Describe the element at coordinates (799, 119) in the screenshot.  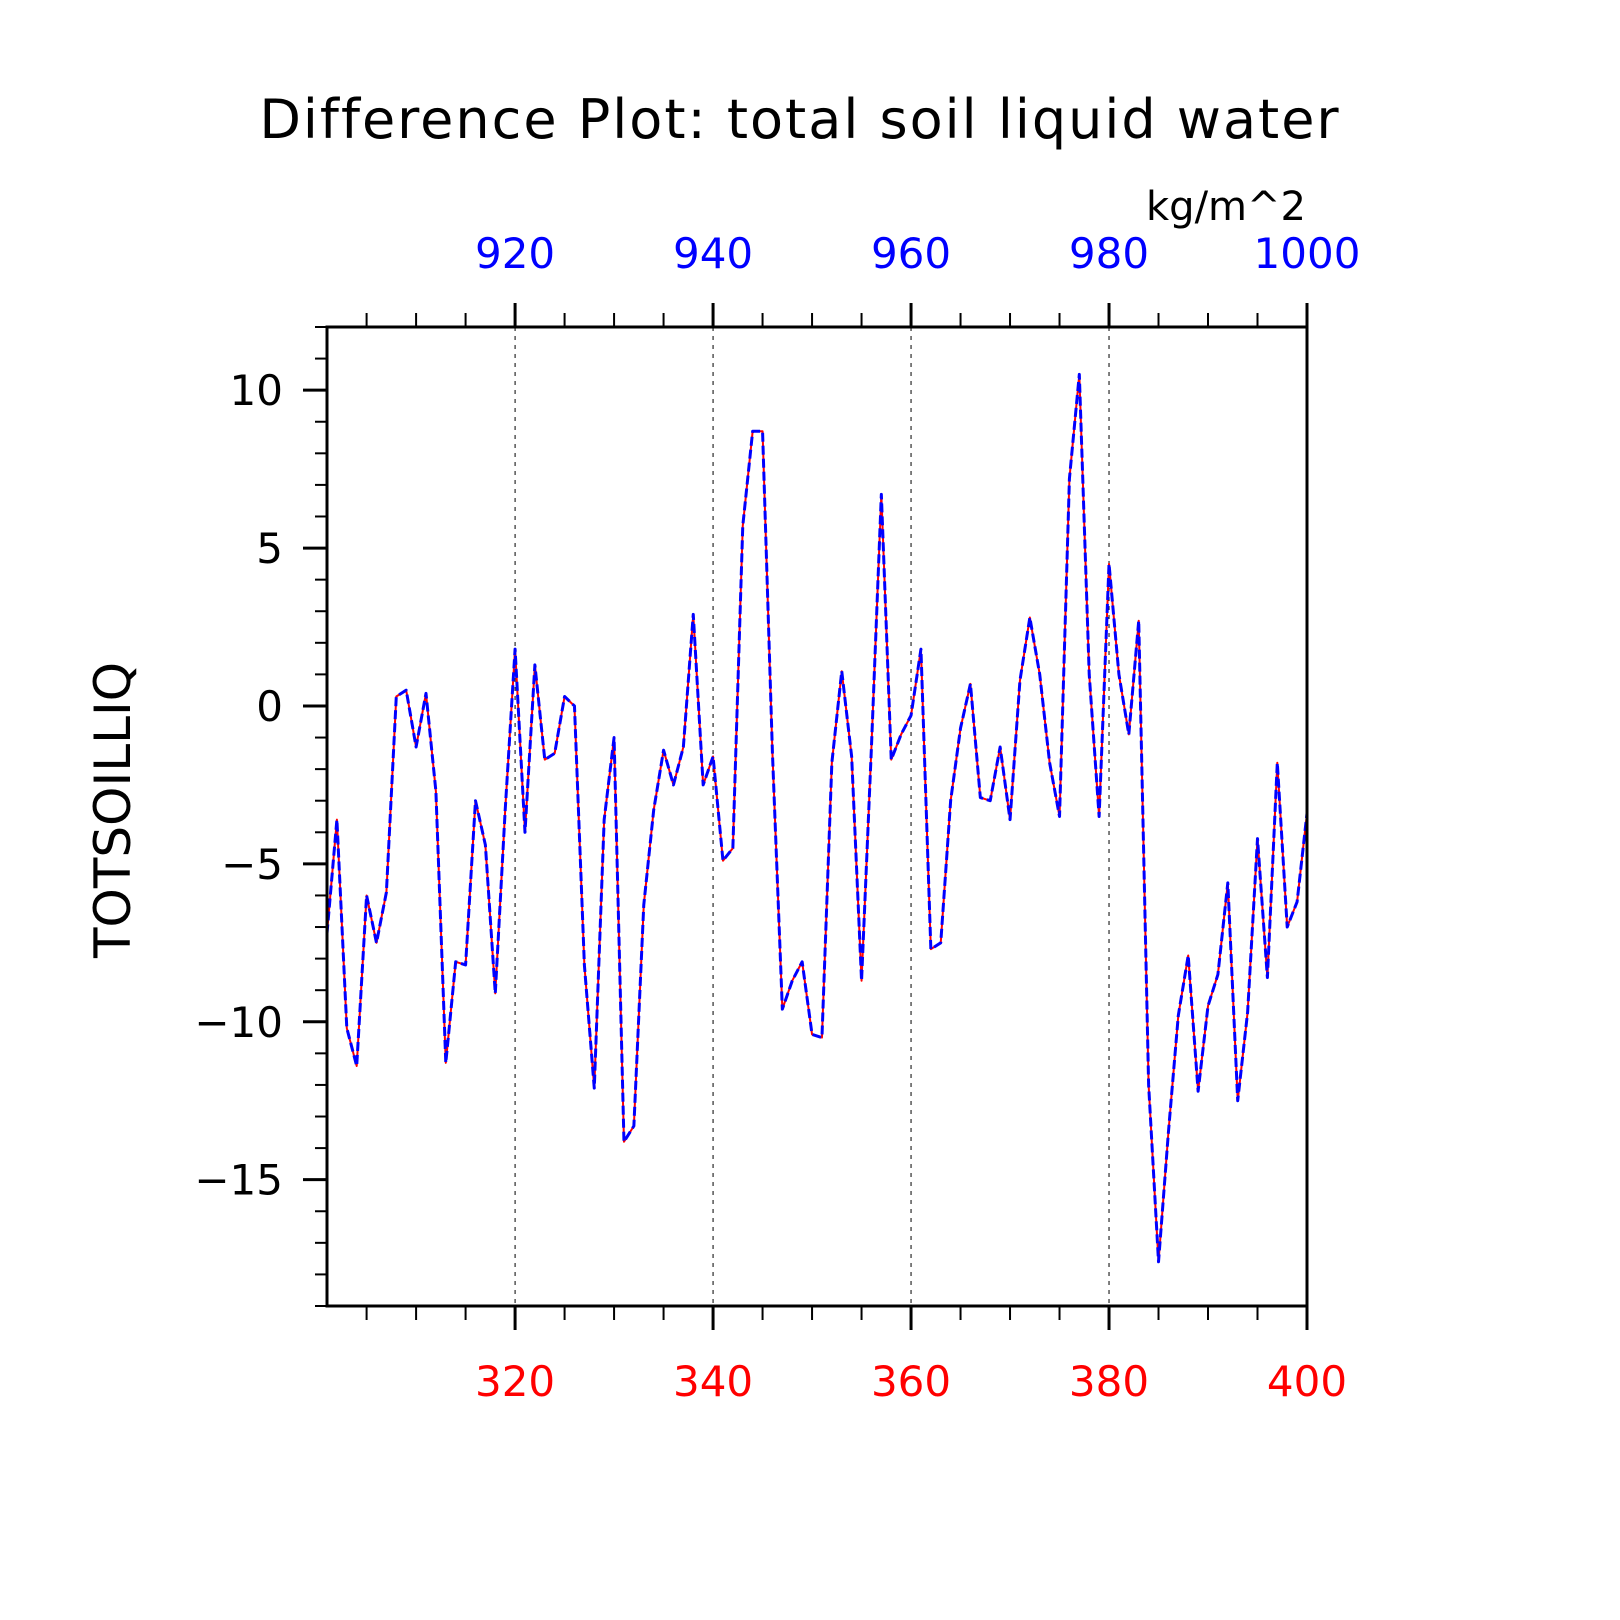
I see `chart-title: Difference Plot: total soil liquid water` at that location.